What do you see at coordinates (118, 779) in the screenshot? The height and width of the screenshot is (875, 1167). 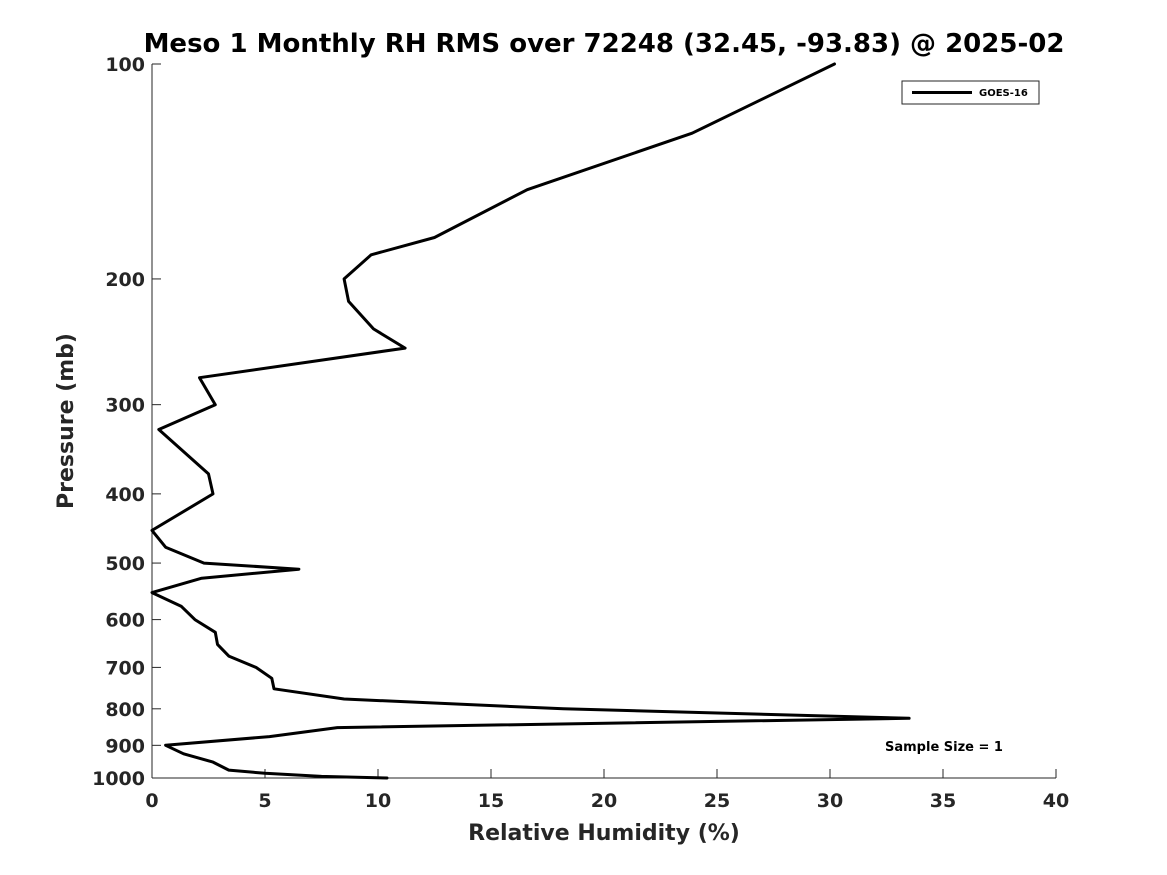 I see `y-tick-label: 1000` at bounding box center [118, 779].